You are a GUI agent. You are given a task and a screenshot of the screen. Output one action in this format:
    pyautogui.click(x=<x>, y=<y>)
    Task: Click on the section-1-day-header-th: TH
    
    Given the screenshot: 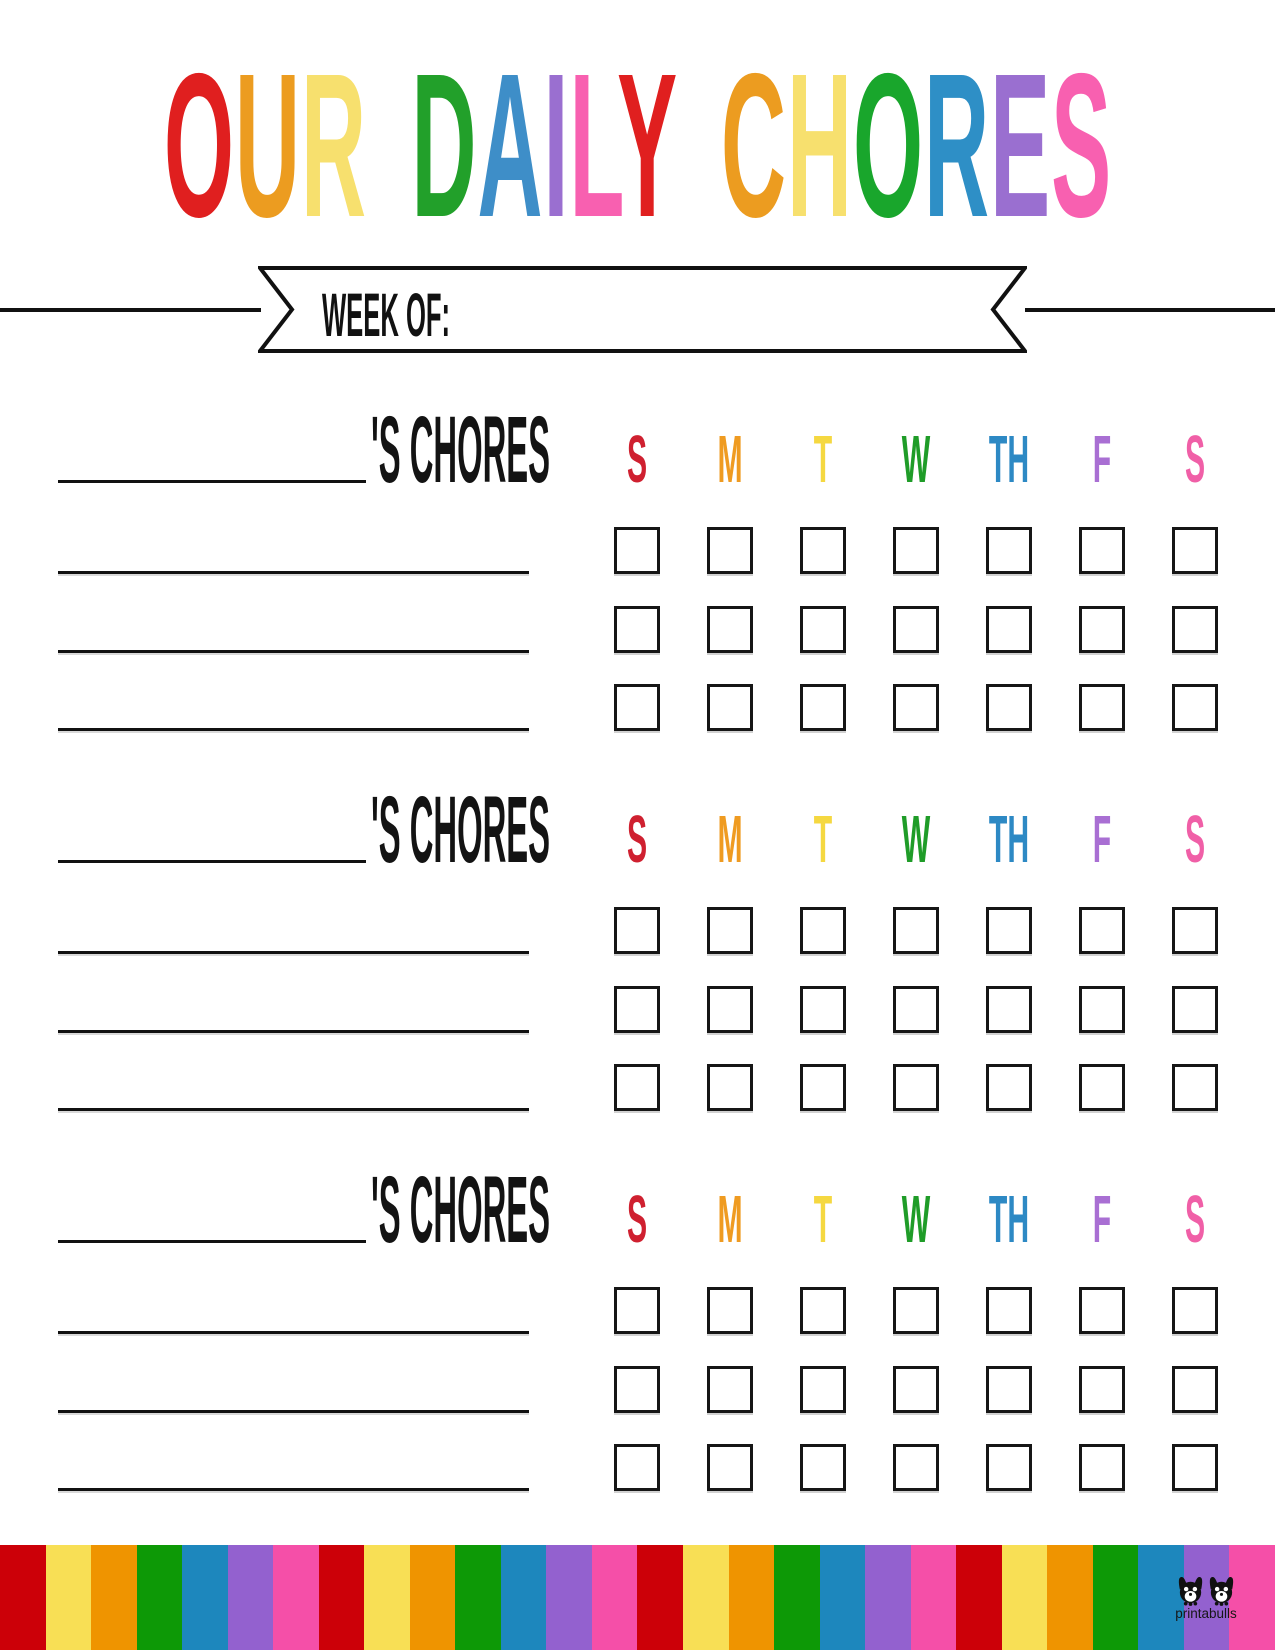 What is the action you would take?
    pyautogui.click(x=1009, y=459)
    